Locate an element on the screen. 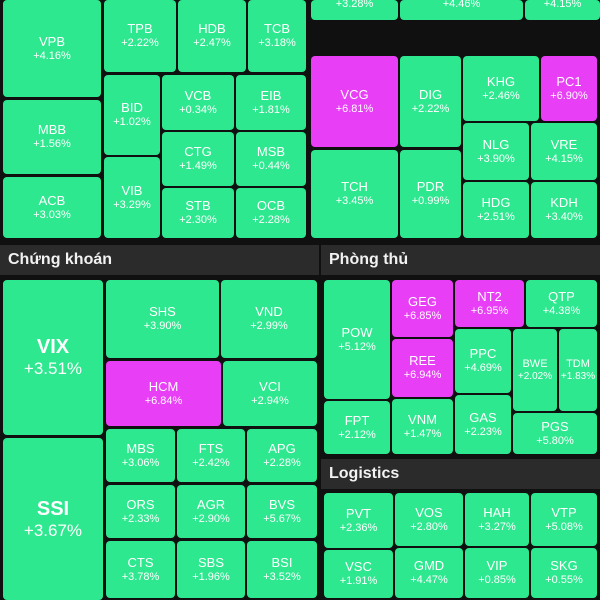 The image size is (600, 600). stock-ticker: ORS is located at coordinates (140, 504).